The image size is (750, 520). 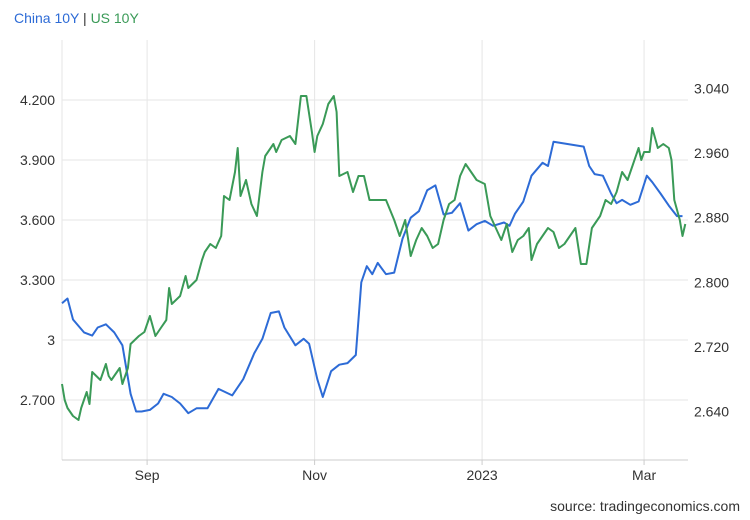 I want to click on right-tick-label: 2.640, so click(x=711, y=412).